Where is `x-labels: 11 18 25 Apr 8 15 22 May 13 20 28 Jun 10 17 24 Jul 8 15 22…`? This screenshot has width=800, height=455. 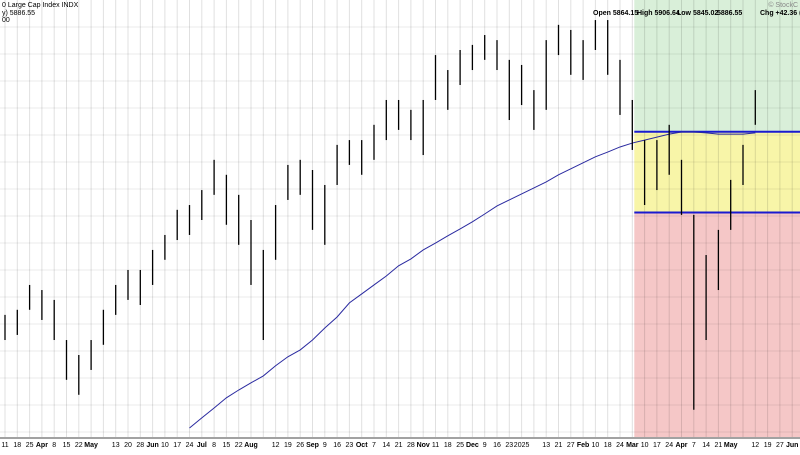 x-labels: 11 18 25 Apr 8 15 22 May 13 20 28 Jun 10 17 24 Jul 8 15 22… is located at coordinates (399, 445).